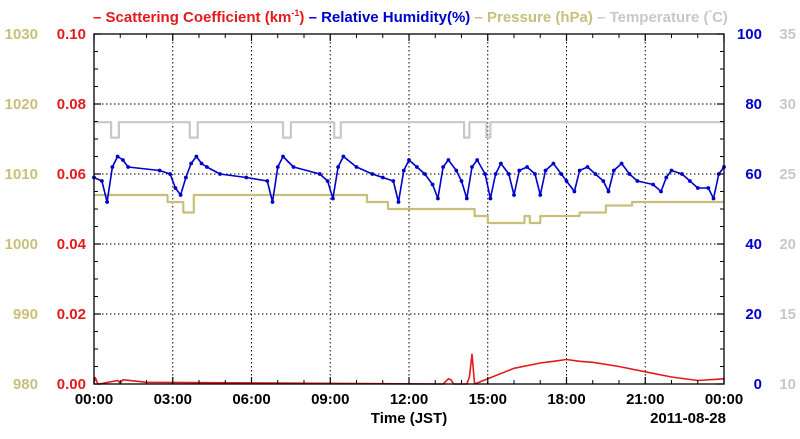 This screenshot has width=800, height=439. Describe the element at coordinates (71, 314) in the screenshot. I see `scattering-axis-tick-label: 0.02` at that location.